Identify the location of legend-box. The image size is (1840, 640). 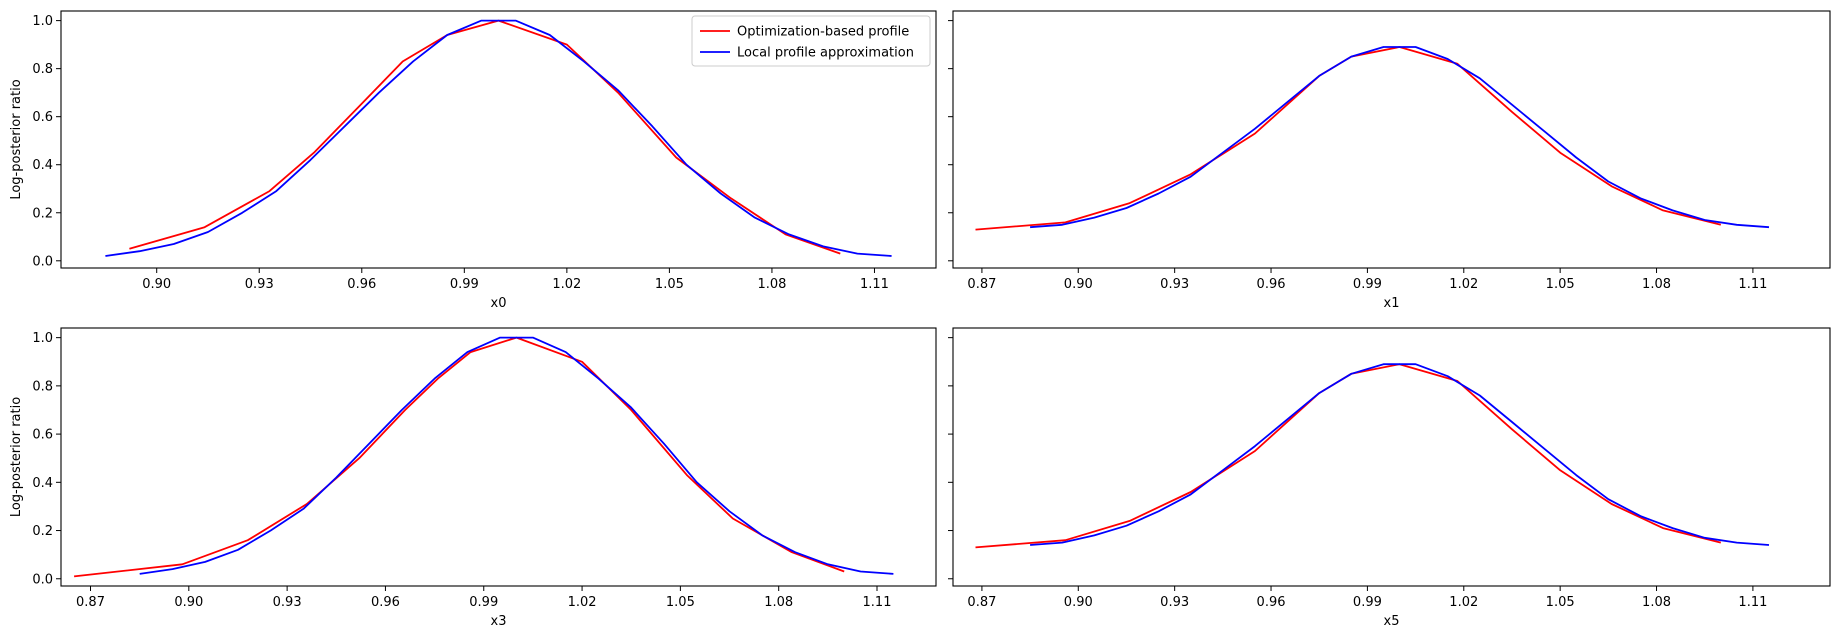
(811, 41).